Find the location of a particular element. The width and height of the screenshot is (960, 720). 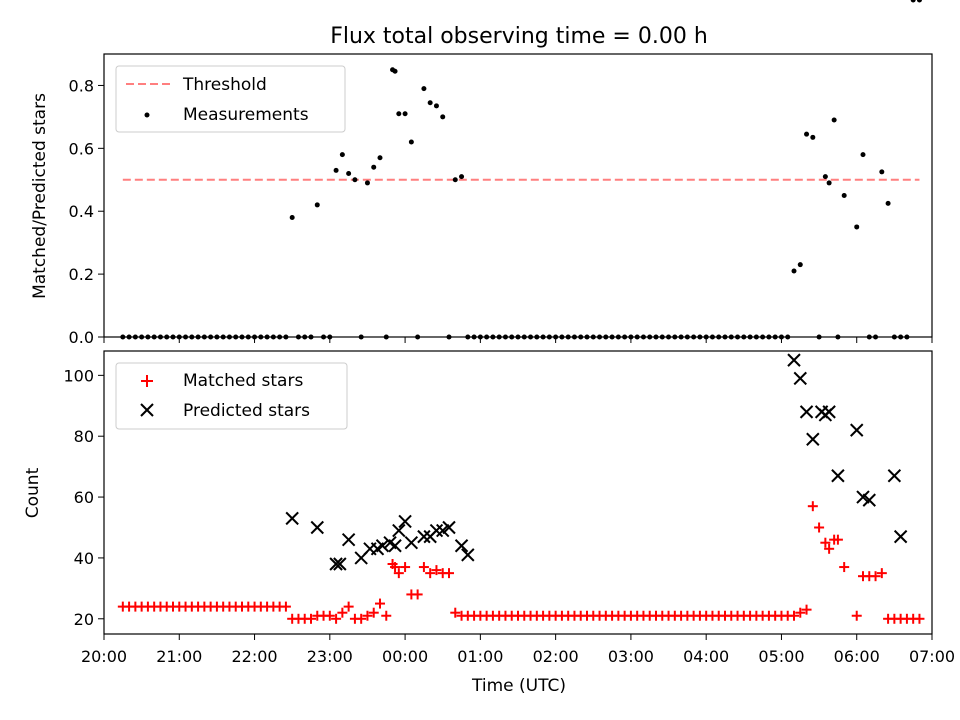

bottom-y-tick-label: 60 is located at coordinates (84, 497).